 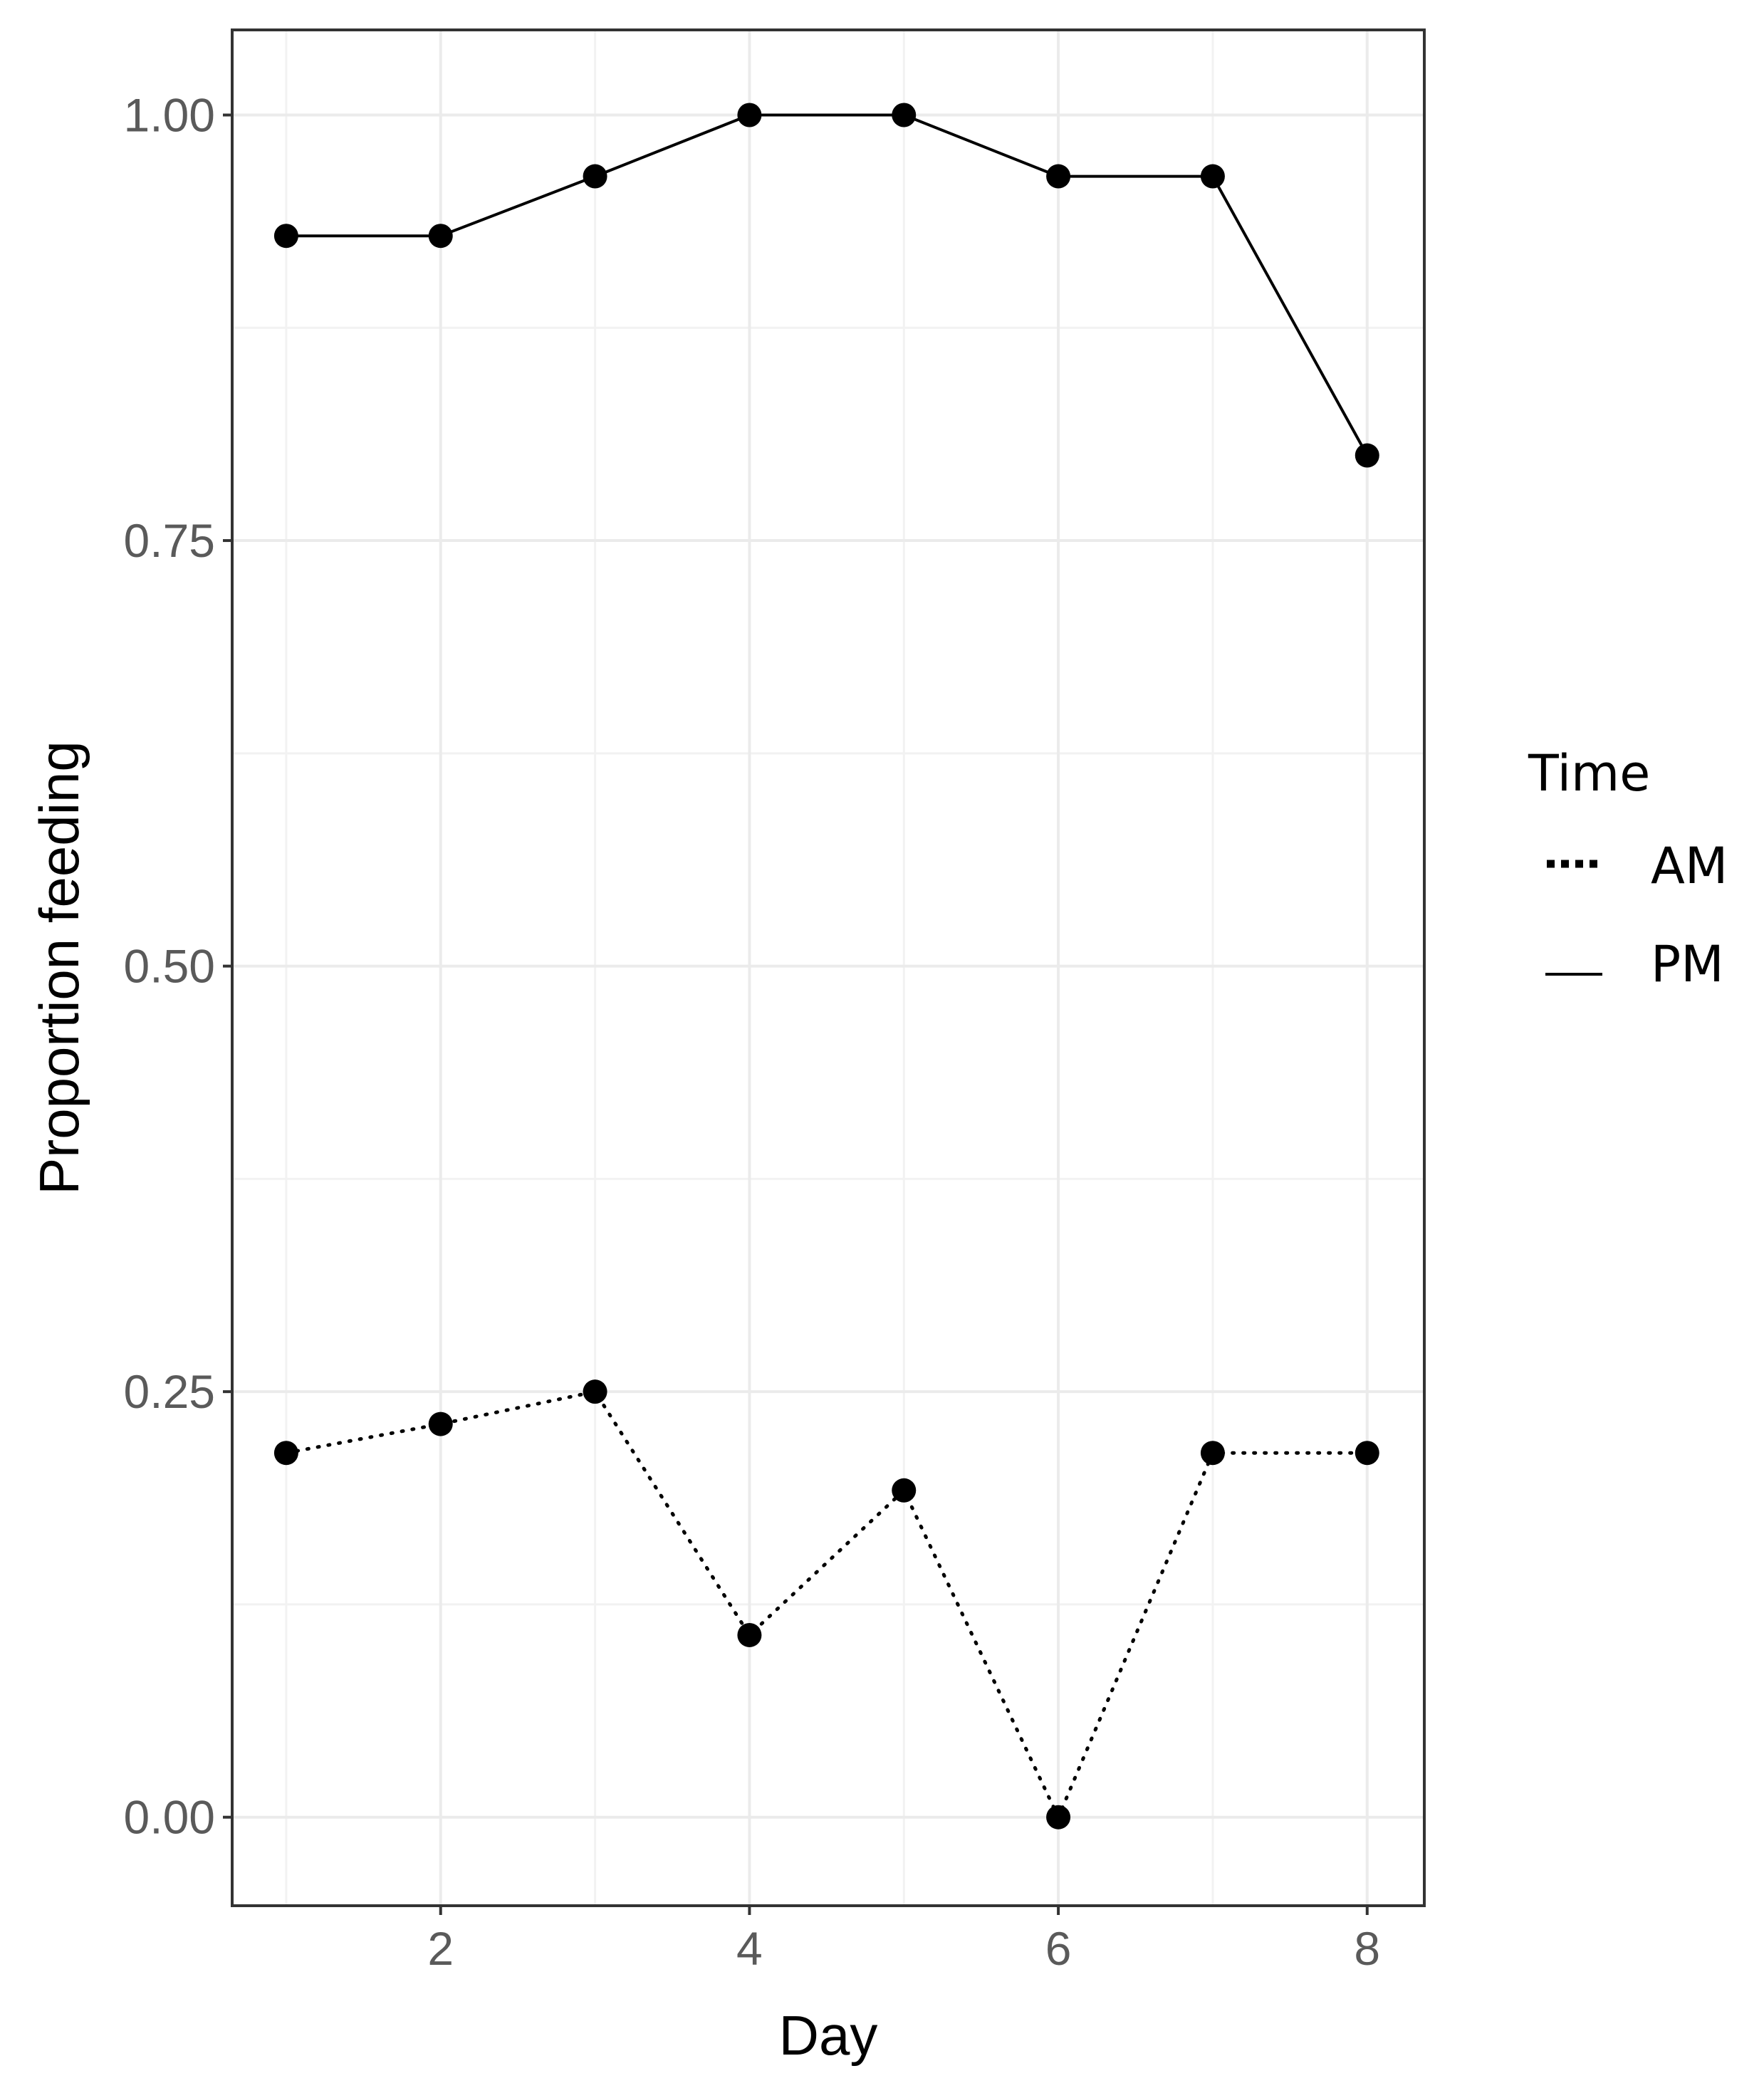 What do you see at coordinates (169, 966) in the screenshot?
I see `y-tick-label: 0.50` at bounding box center [169, 966].